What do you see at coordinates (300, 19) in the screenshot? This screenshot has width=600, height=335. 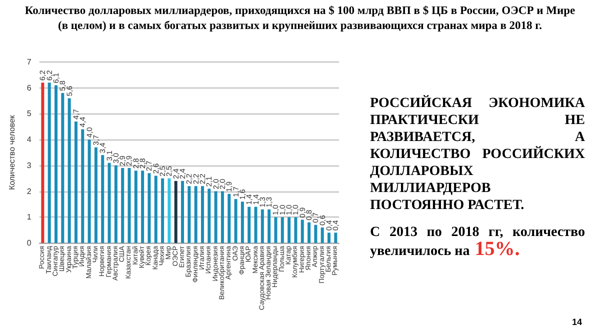 I see `chart-title: Количество долларовых миллиардеров, приходящихся на $ 100 млрд ВВП в $ ЦБ в России, ОЭСР и Мире (в целом) и в самых богатых развитых и крупнейших развивающихся странах мира в 2018 г.` at bounding box center [300, 19].